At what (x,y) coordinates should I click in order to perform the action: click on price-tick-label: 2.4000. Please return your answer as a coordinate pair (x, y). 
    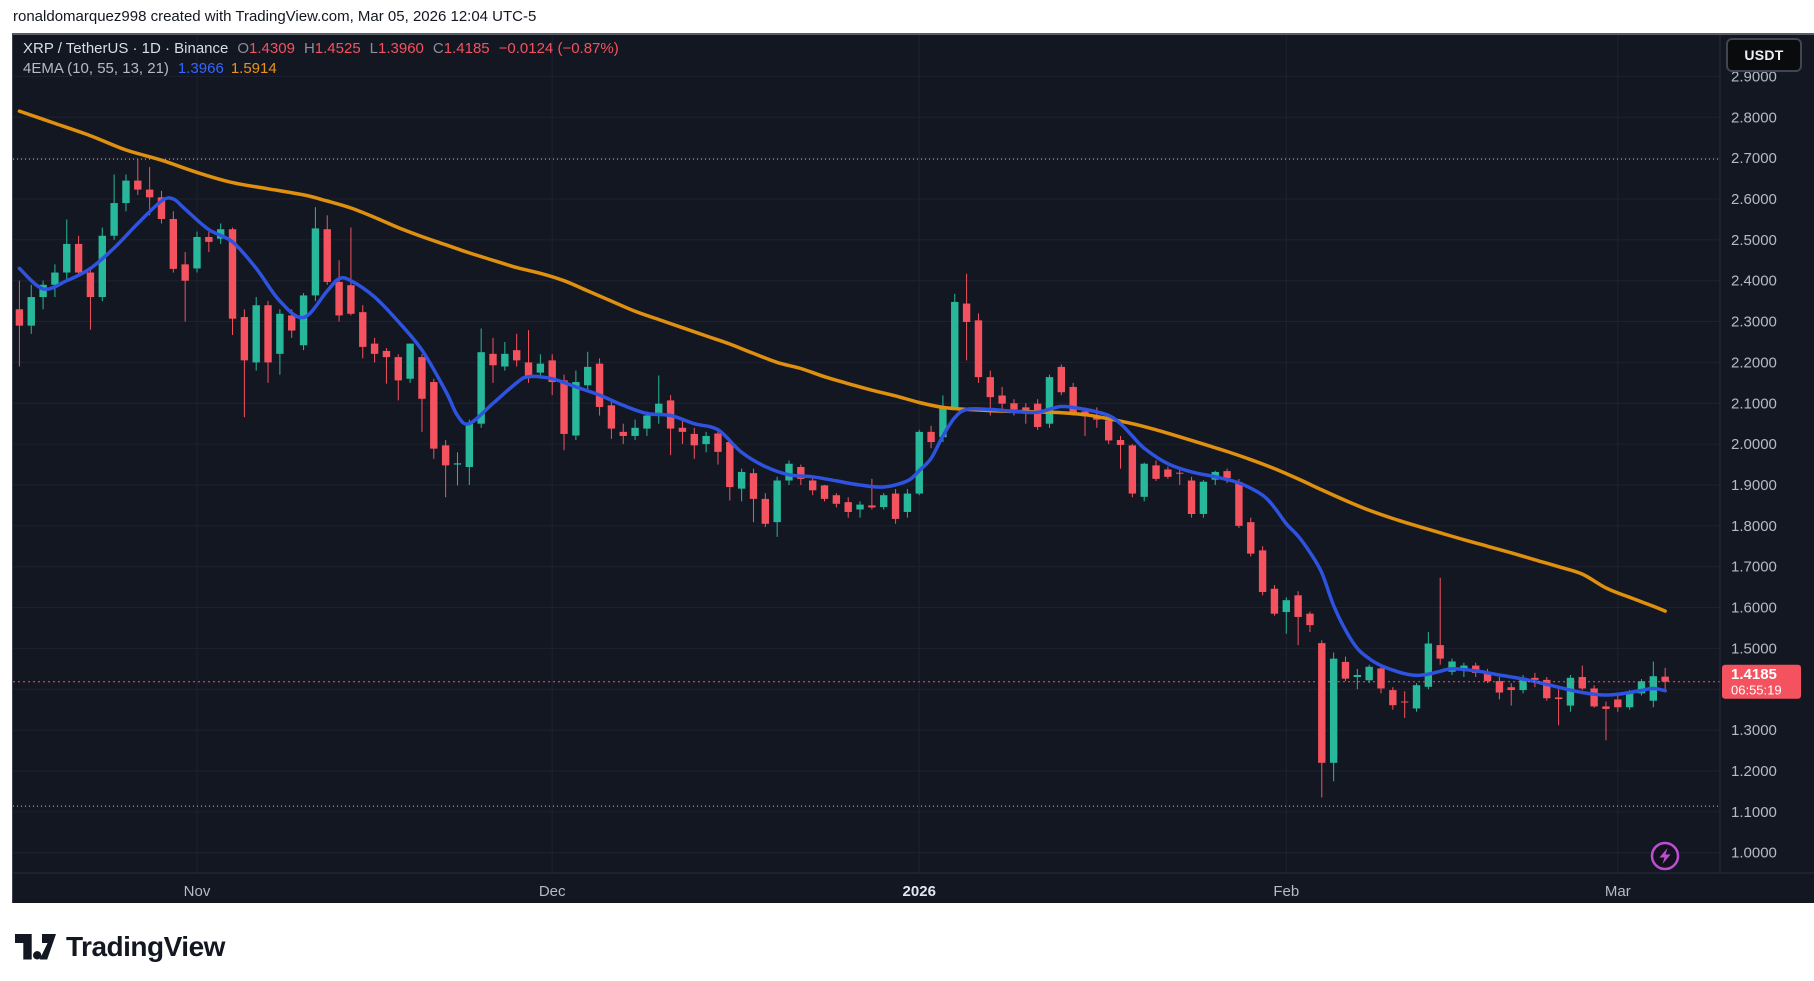
    Looking at the image, I should click on (1754, 281).